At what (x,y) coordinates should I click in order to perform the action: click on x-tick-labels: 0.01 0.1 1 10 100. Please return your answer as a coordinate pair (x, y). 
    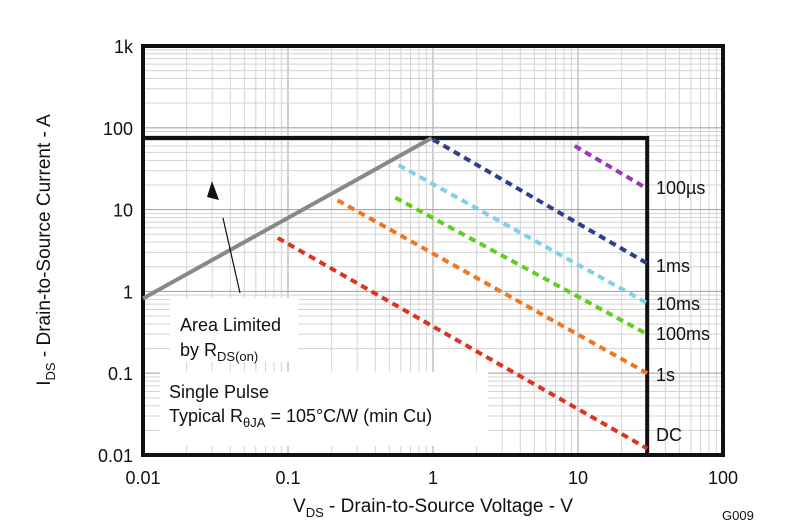
    Looking at the image, I should click on (431, 478).